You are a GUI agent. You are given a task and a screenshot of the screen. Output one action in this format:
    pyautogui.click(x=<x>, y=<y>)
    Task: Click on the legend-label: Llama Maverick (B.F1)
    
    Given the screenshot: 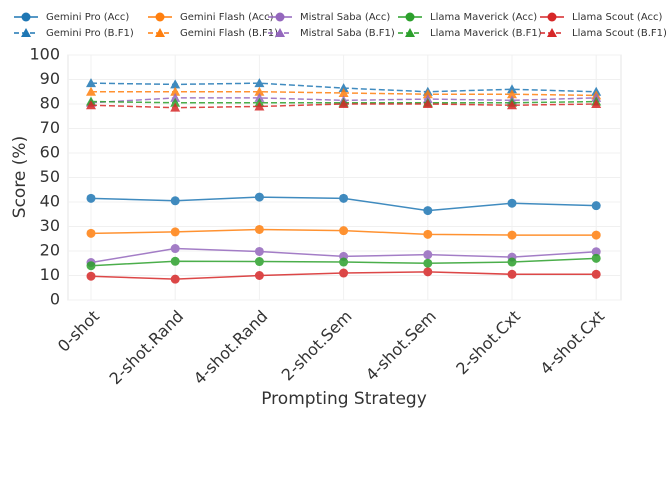 What is the action you would take?
    pyautogui.click(x=486, y=33)
    